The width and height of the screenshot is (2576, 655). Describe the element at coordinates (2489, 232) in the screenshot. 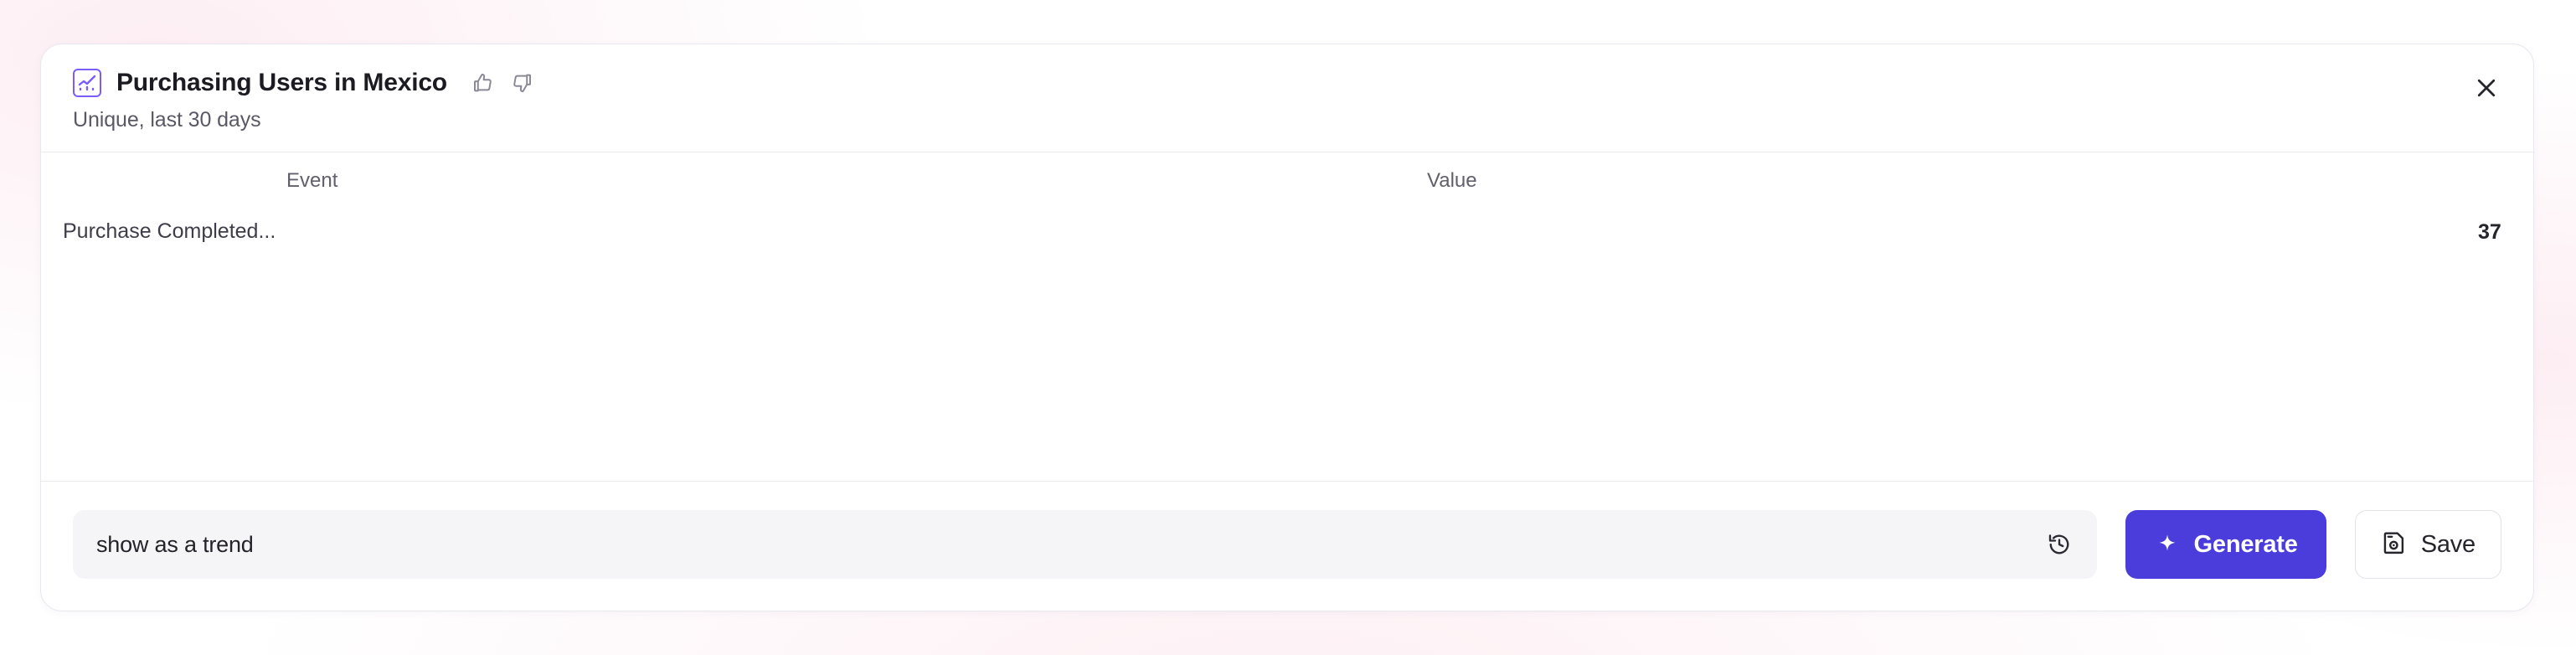

I see `row-value-label: 37` at that location.